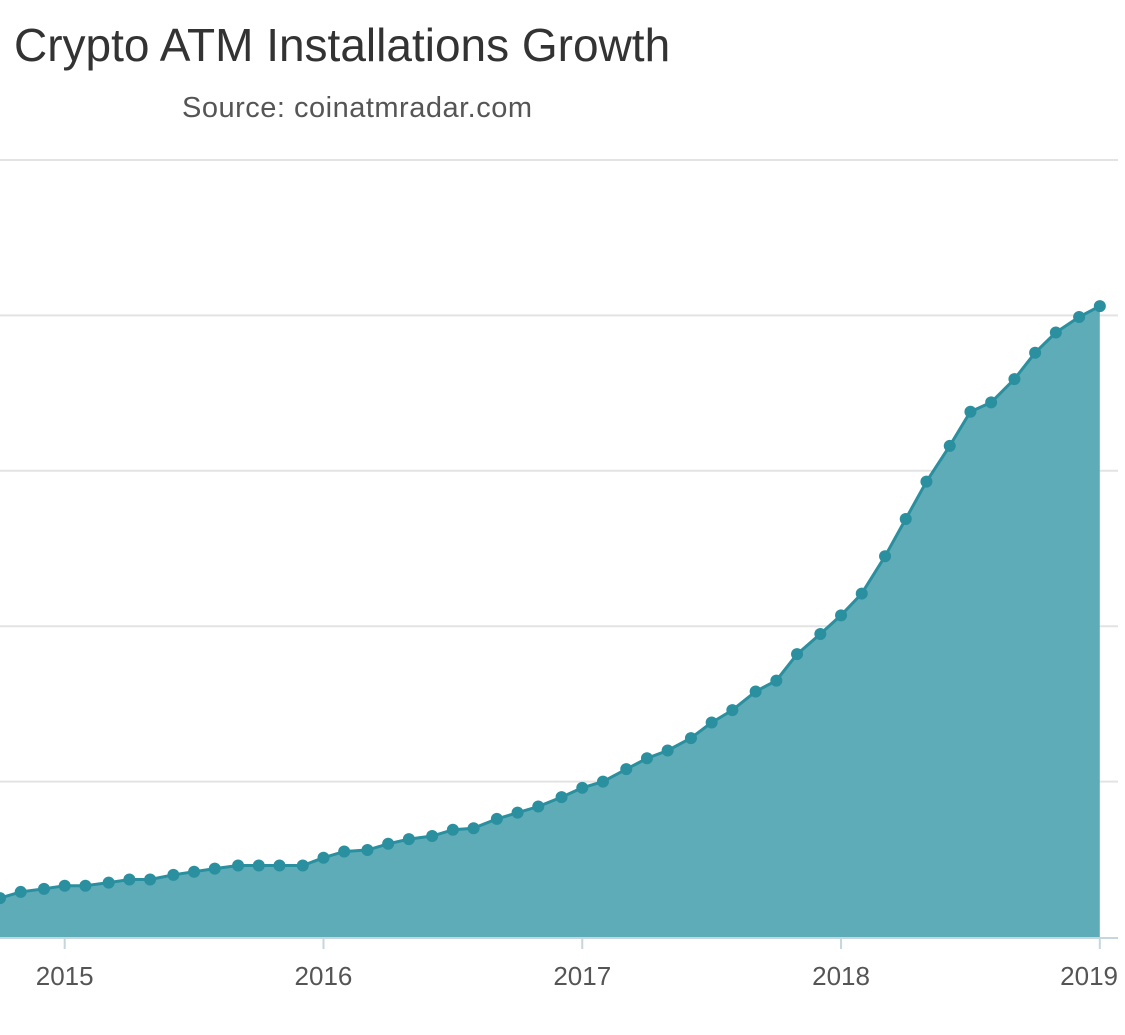  I want to click on chart-title: Crypto ATM Installations Growth, so click(342, 45).